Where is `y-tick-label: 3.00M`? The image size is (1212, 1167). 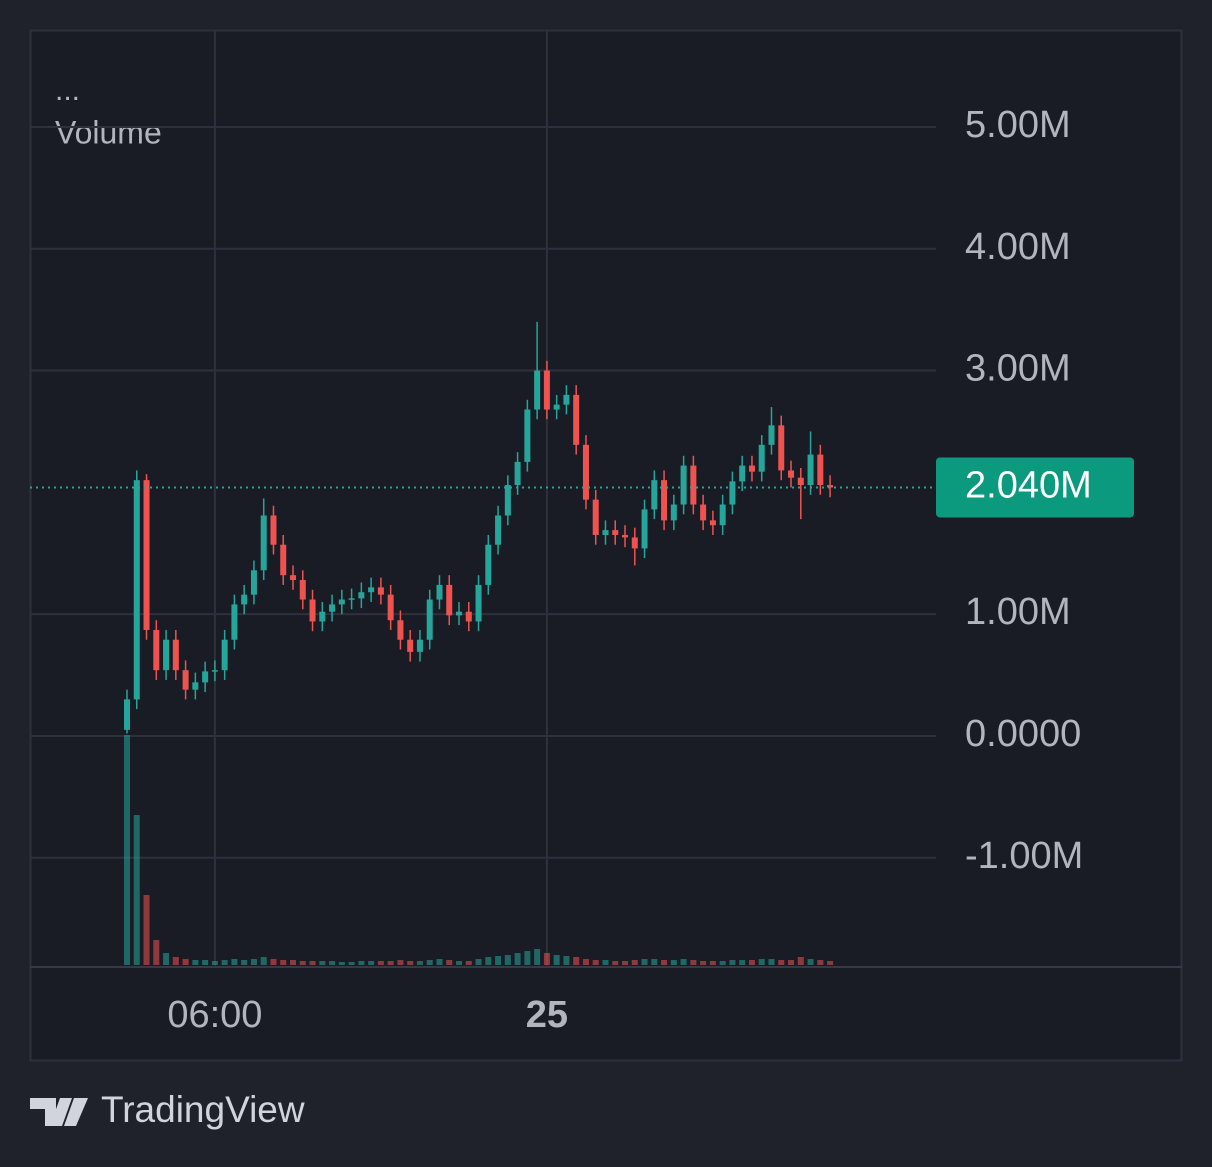 y-tick-label: 3.00M is located at coordinates (1018, 369).